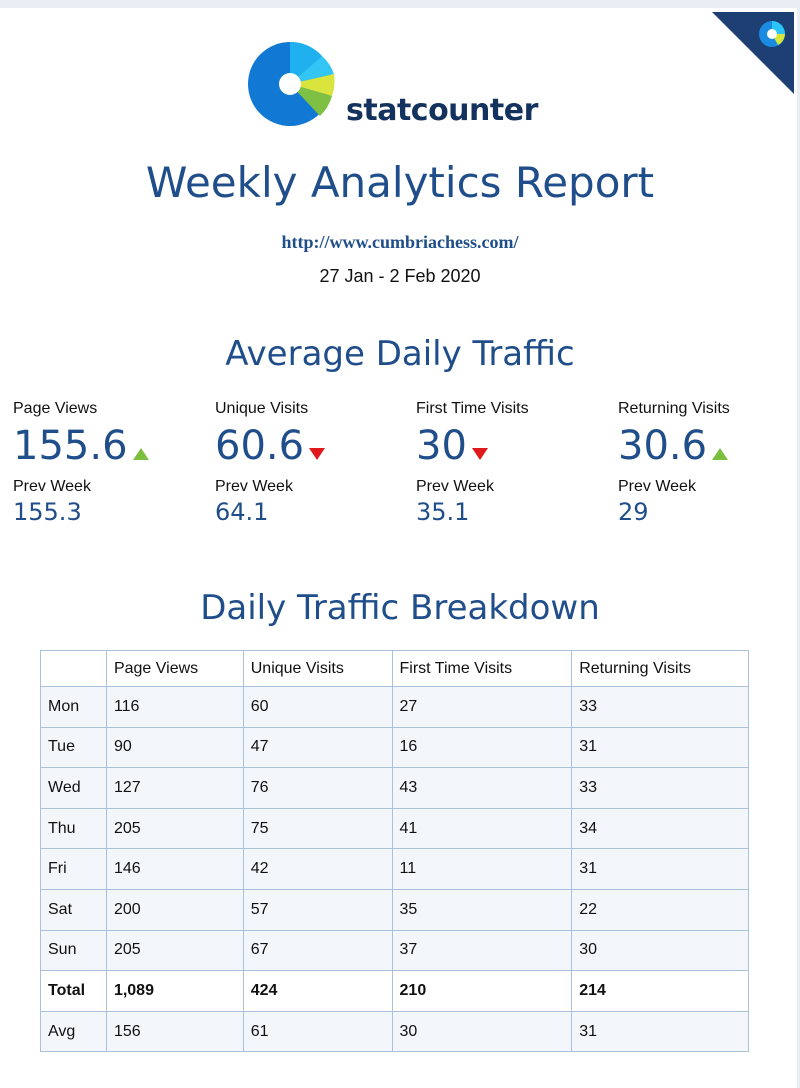 This screenshot has width=800, height=1088. I want to click on row-label: Wed, so click(73, 788).